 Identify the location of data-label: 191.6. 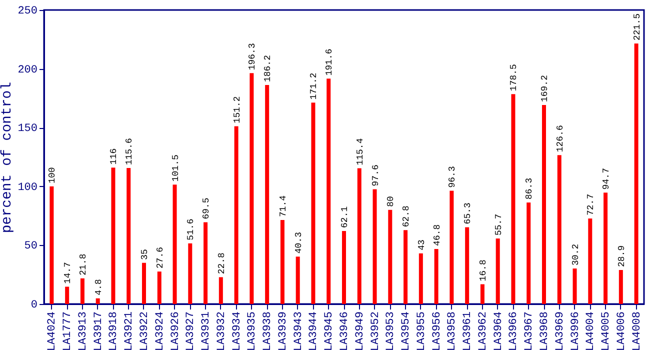
(329, 62).